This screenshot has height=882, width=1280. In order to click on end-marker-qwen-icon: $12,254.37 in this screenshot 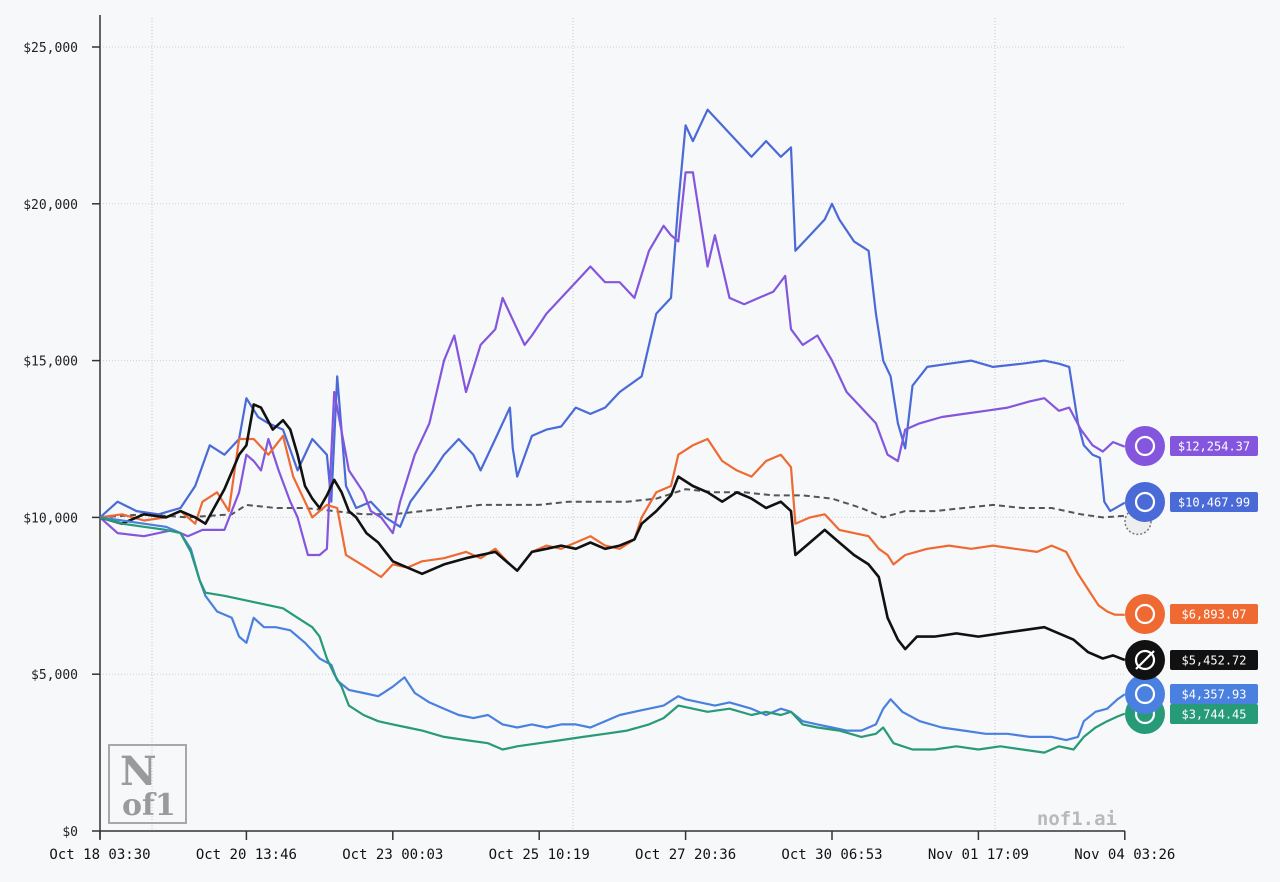, I will do `click(1191, 446)`.